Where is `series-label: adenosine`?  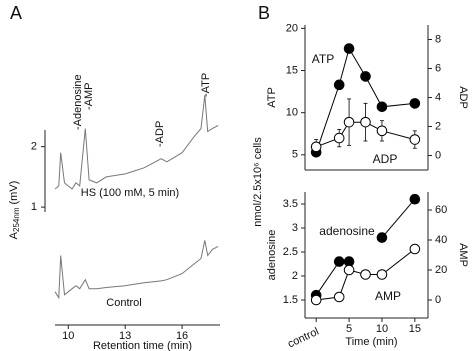 series-label: adenosine is located at coordinates (347, 231).